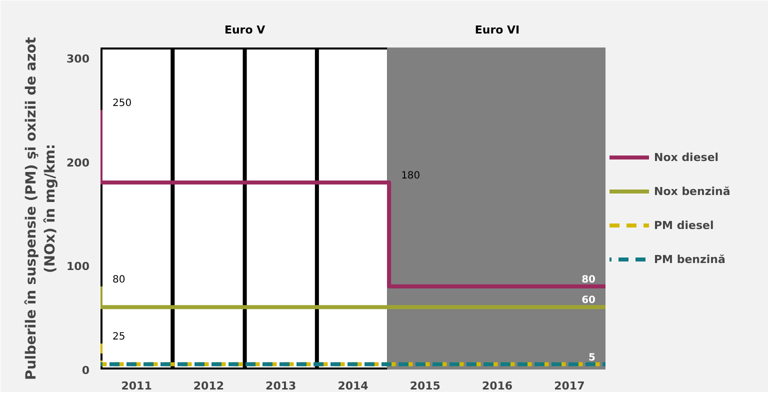 The width and height of the screenshot is (768, 419). Describe the element at coordinates (281, 386) in the screenshot. I see `x-tick-label: 2013` at that location.